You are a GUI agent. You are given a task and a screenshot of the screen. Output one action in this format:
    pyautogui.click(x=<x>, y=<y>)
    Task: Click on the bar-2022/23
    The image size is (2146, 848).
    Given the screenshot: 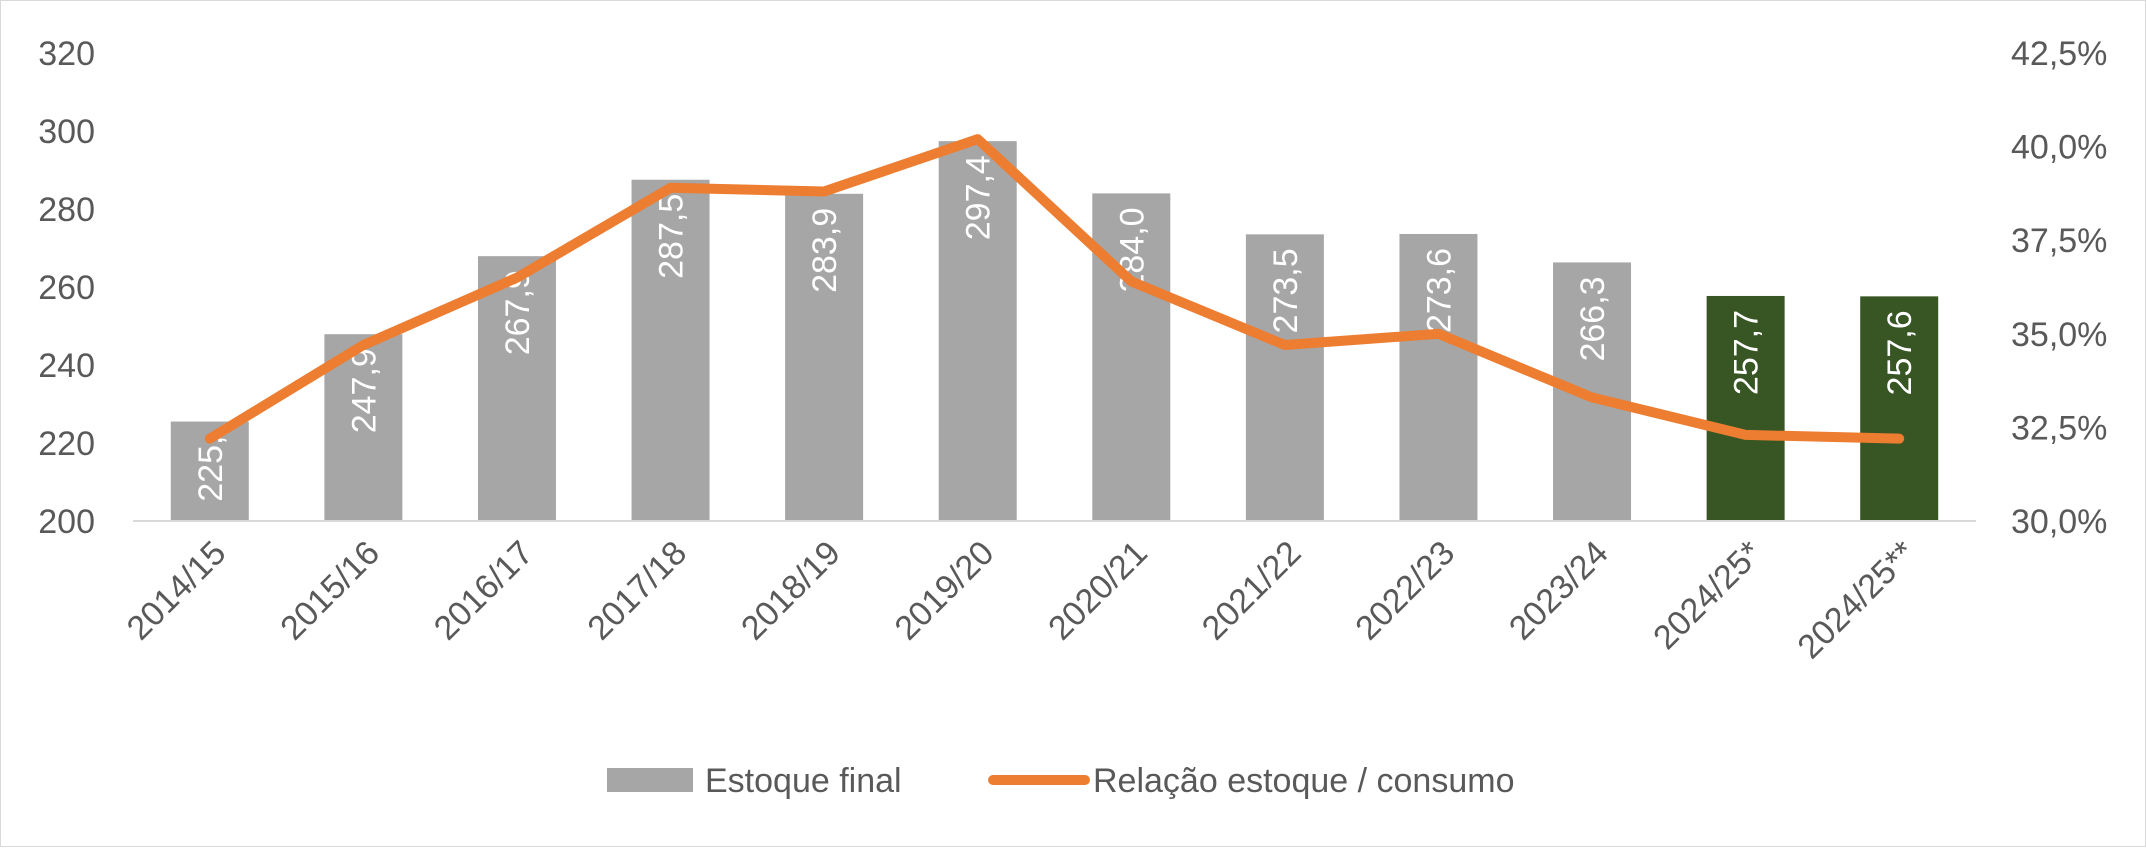 What is the action you would take?
    pyautogui.click(x=1438, y=377)
    